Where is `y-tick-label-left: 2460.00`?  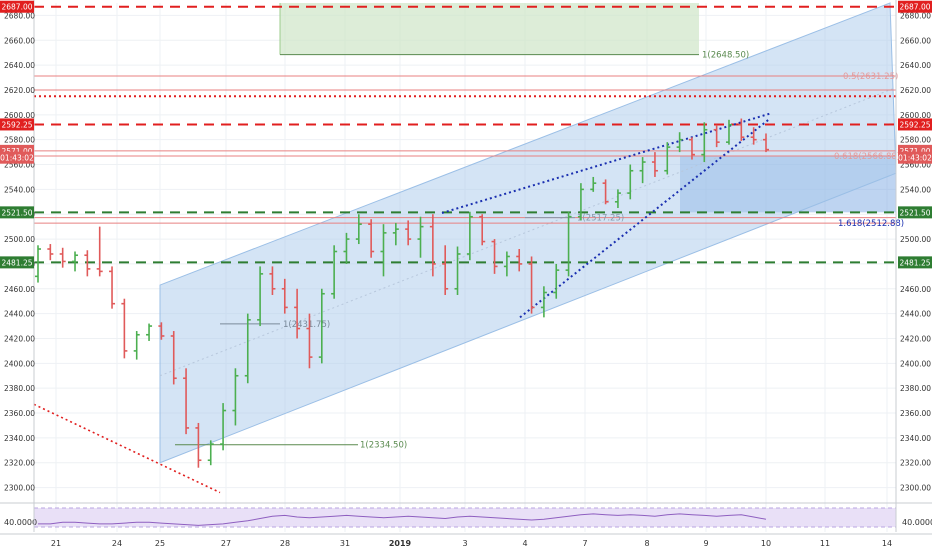 y-tick-label-left: 2460.00 is located at coordinates (19, 289).